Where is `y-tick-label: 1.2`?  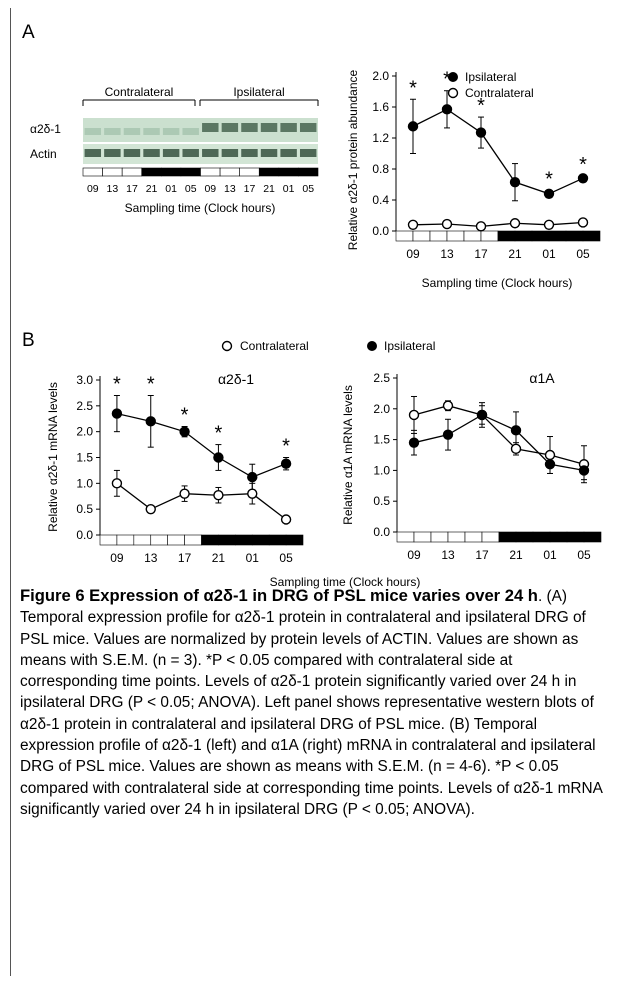 y-tick-label: 1.2 is located at coordinates (380, 138).